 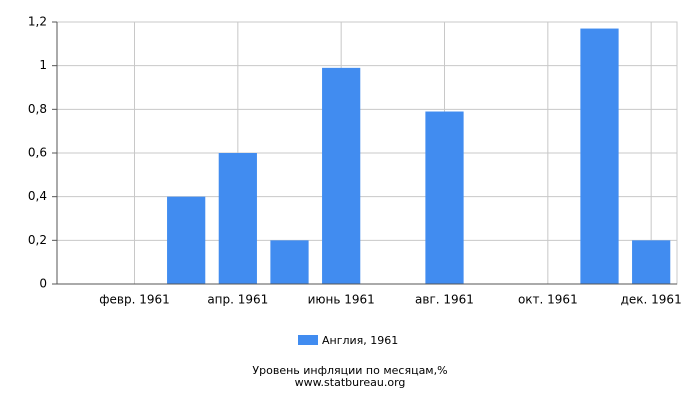 I want to click on x-tick-label: июнь 1961, so click(x=341, y=300).